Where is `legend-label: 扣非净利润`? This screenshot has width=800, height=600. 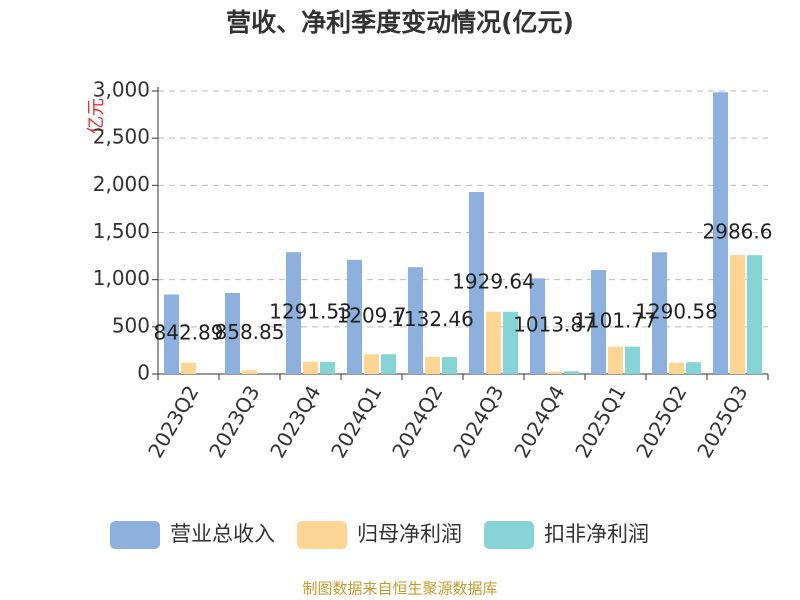
legend-label: 扣非净利润 is located at coordinates (596, 534).